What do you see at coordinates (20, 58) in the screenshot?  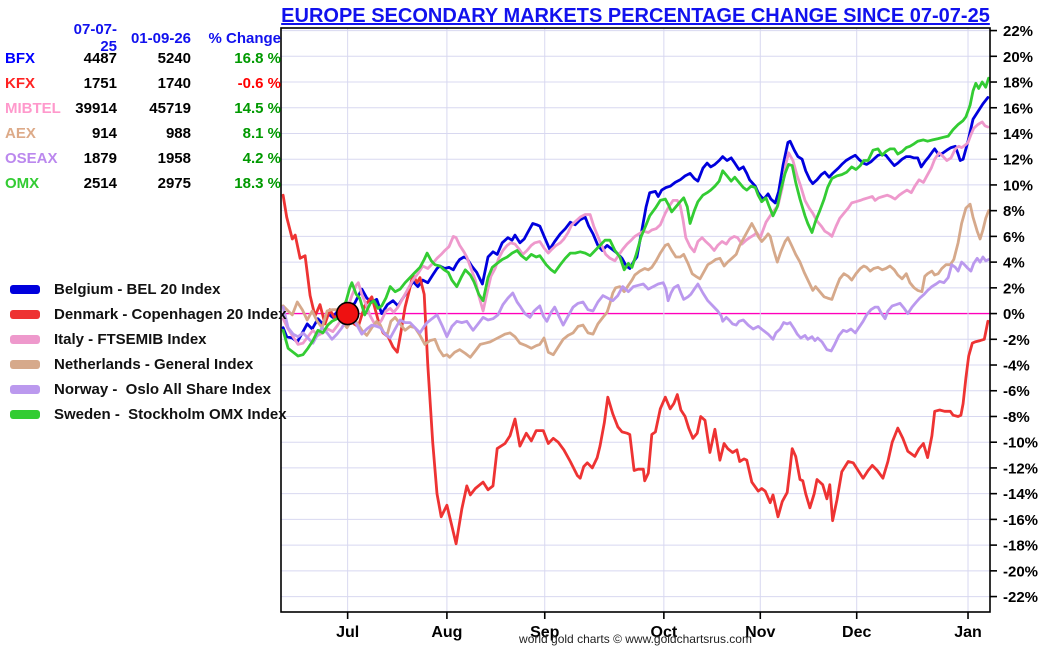 I see `symbol-label: BFX` at bounding box center [20, 58].